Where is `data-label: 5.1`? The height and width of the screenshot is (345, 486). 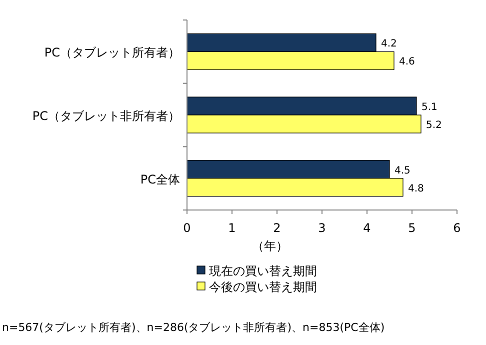 data-label: 5.1 is located at coordinates (430, 107).